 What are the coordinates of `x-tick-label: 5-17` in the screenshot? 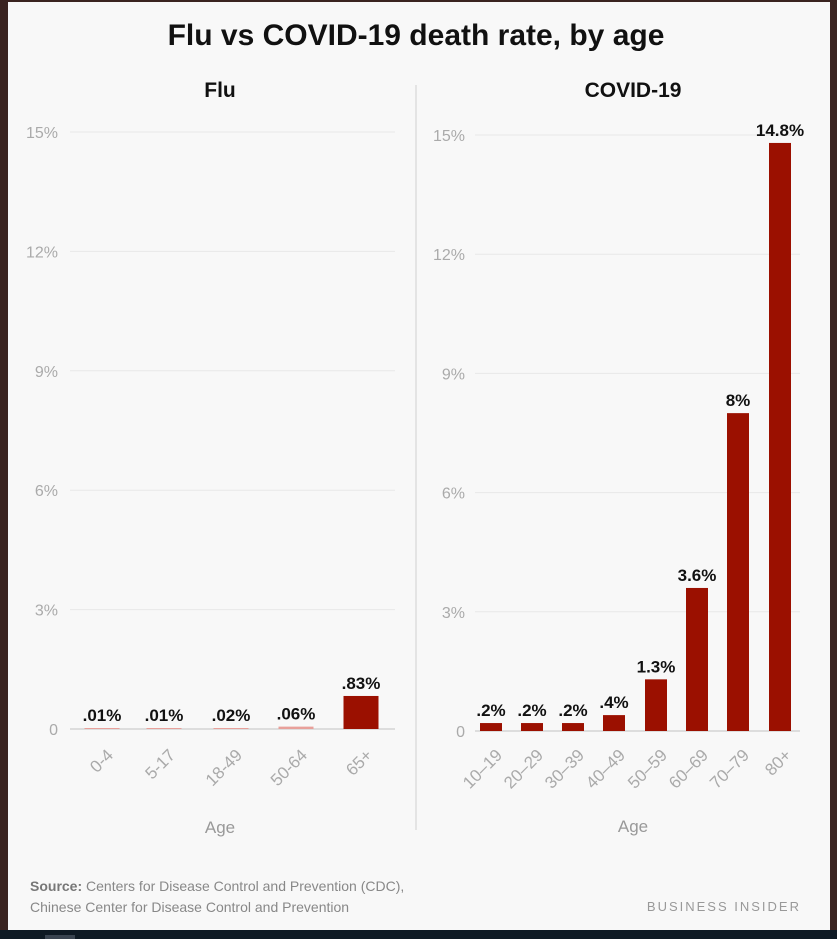 It's located at (160, 764).